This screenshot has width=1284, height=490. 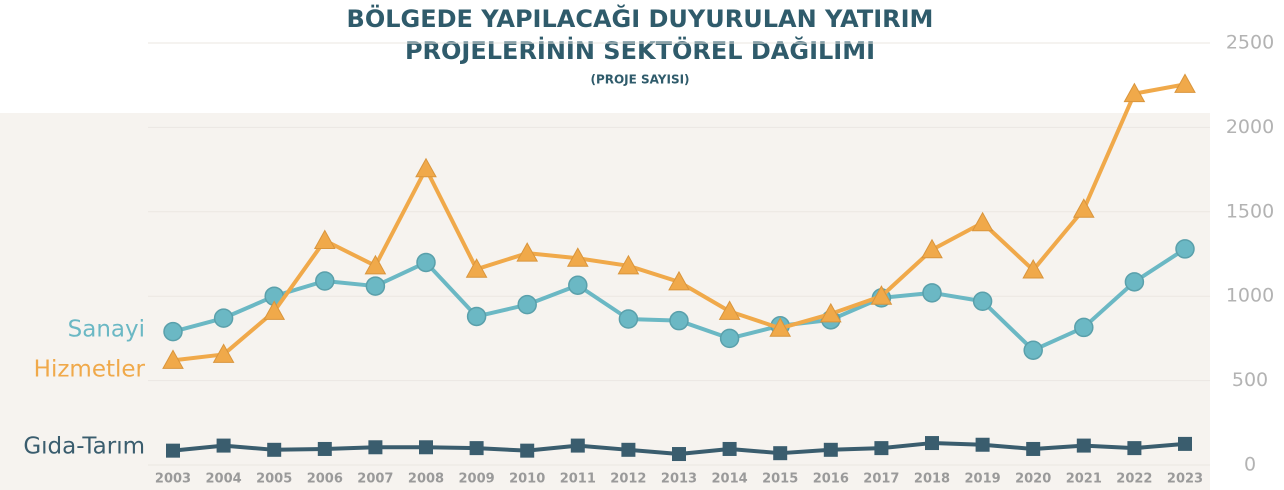 What do you see at coordinates (426, 479) in the screenshot?
I see `x-tick-label: 2008` at bounding box center [426, 479].